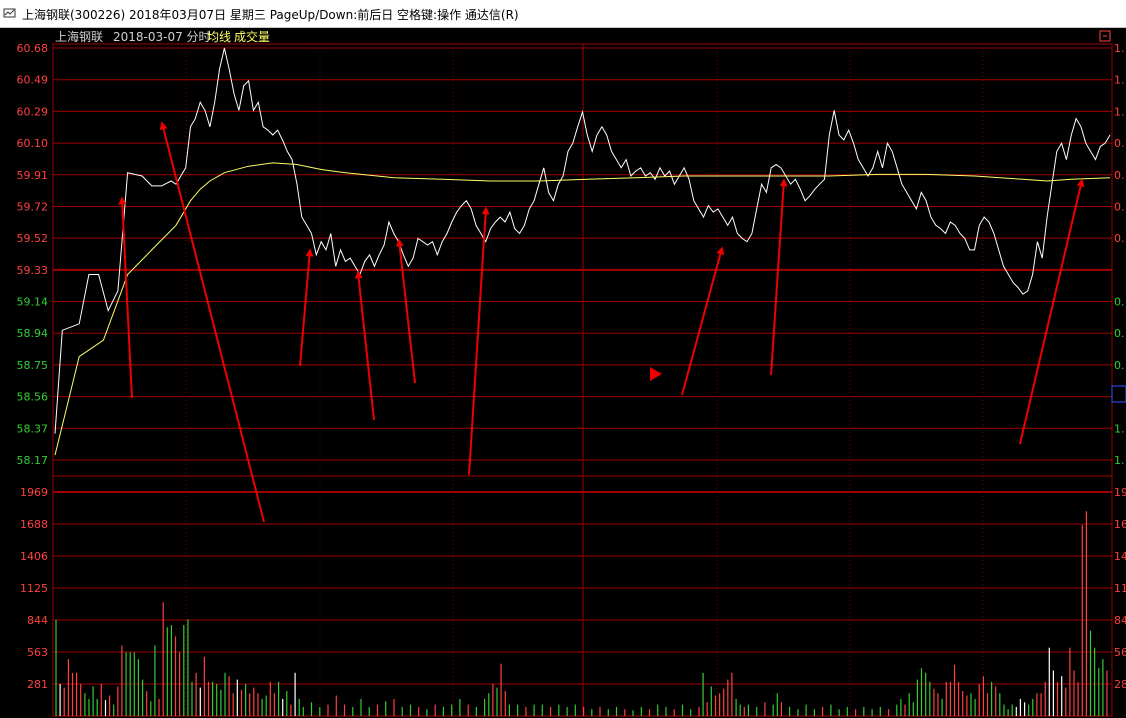  Describe the element at coordinates (33, 48) in the screenshot. I see `price-tick-label: 60.68` at that location.